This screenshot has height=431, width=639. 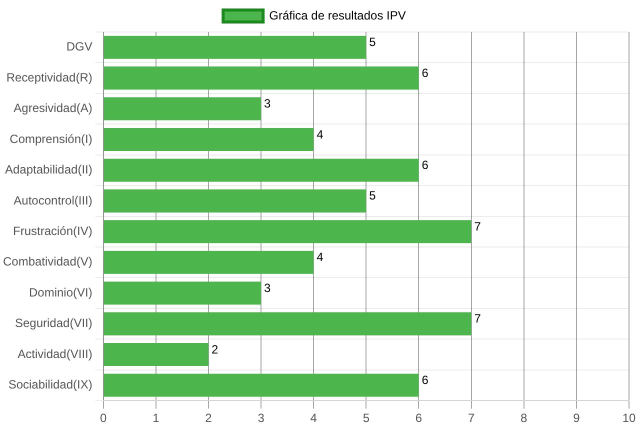 I want to click on y-tick-label: DGV, so click(x=79, y=47).